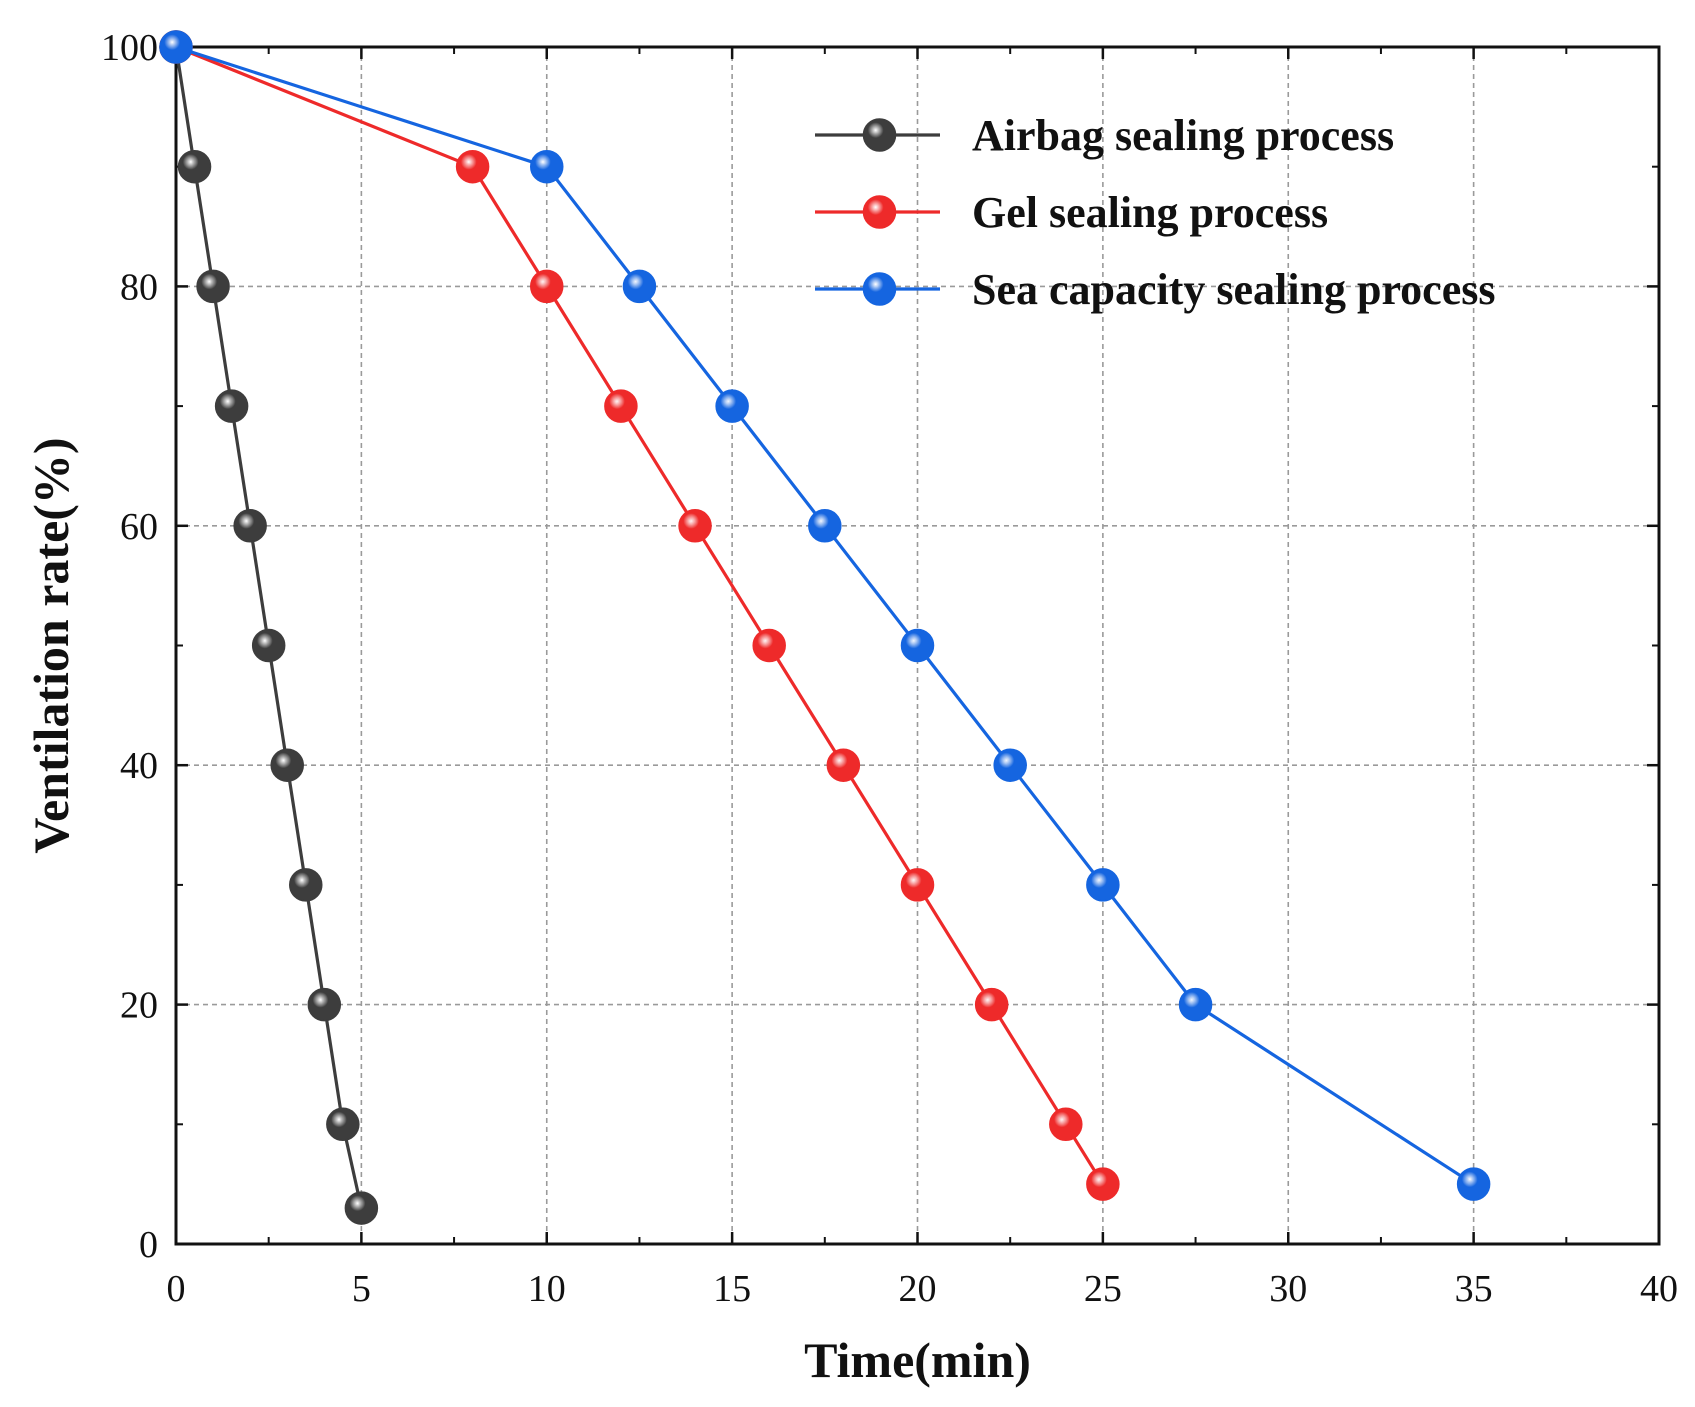  I want to click on y-tick-label: 100, so click(129, 48).